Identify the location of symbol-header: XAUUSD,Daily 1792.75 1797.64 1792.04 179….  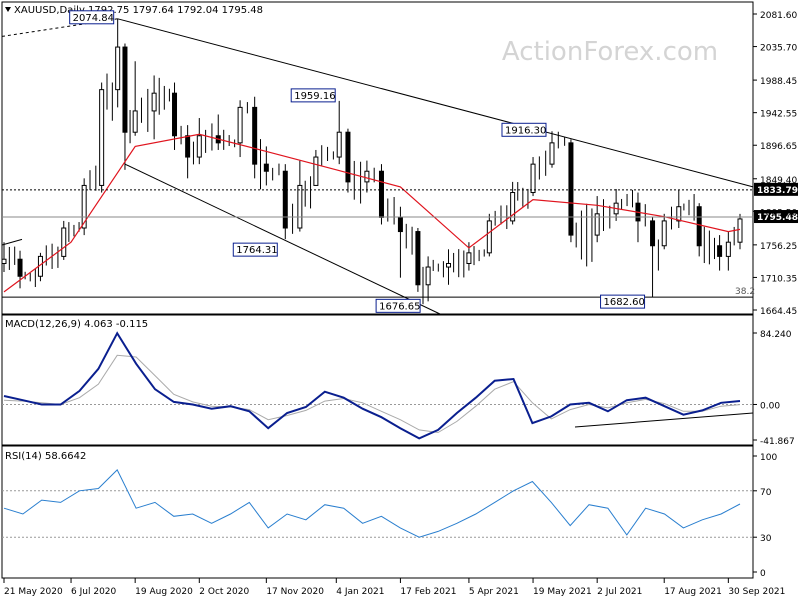
(138, 10).